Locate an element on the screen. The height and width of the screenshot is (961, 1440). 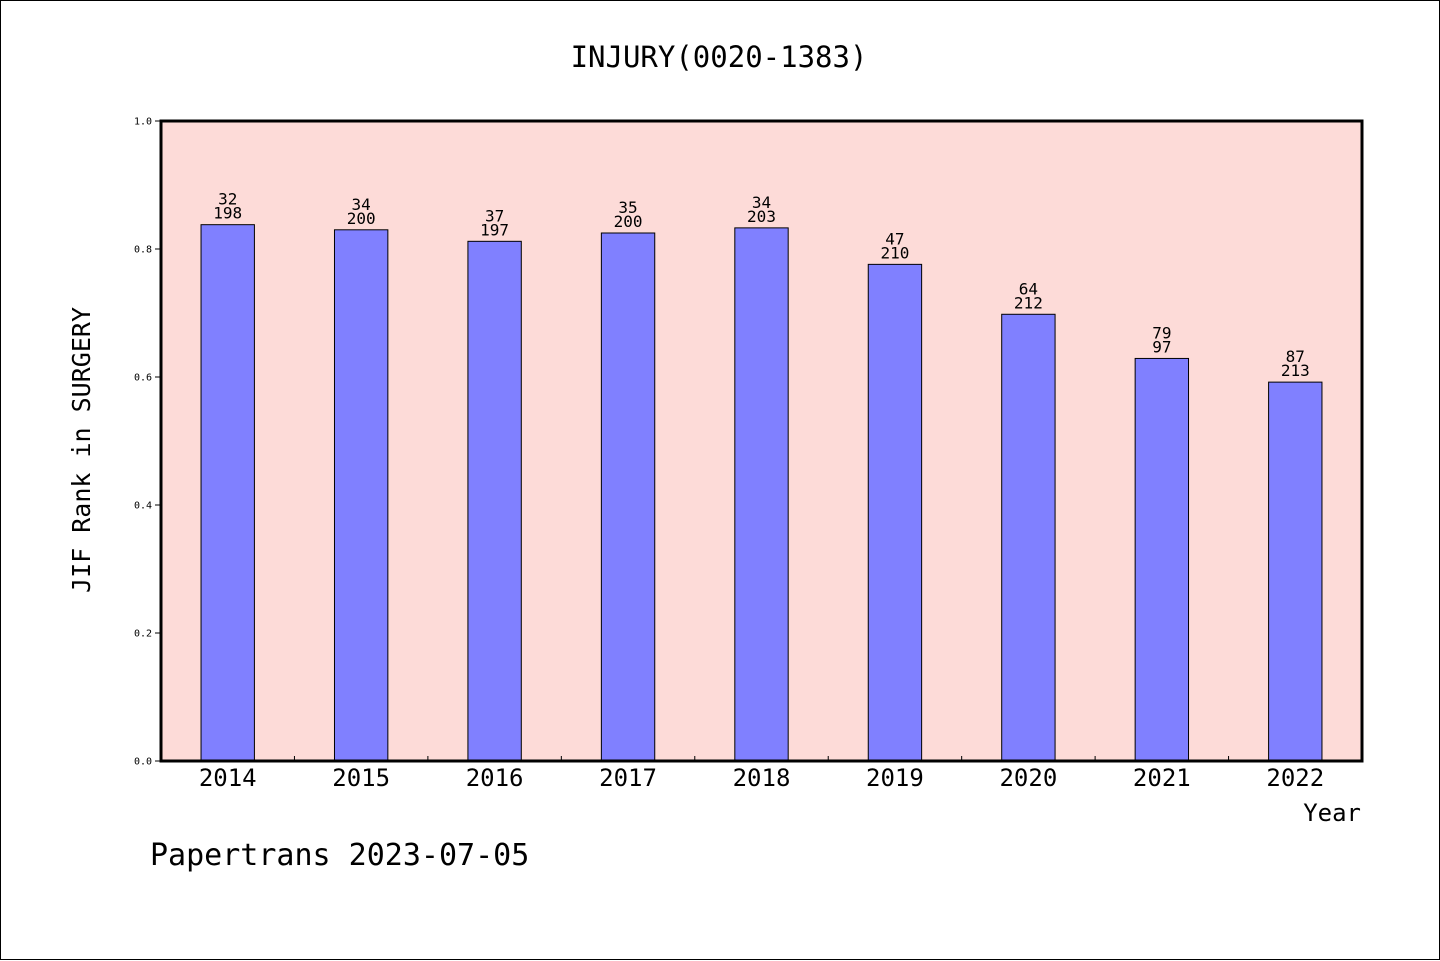
x-axis: 2014 2015 2016 2017 2018 2019 2020 2021 2022 is located at coordinates (761, 774).